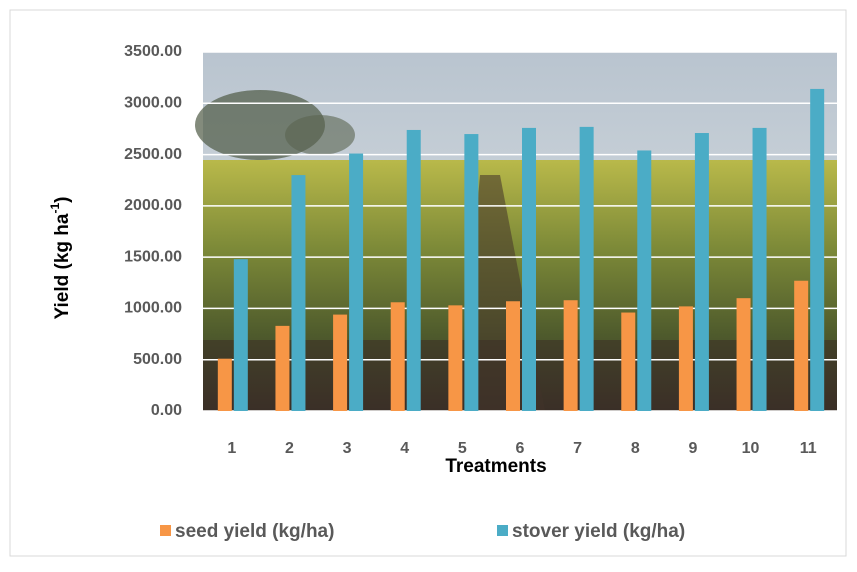  I want to click on y-tick-label: 3500.00, so click(153, 51).